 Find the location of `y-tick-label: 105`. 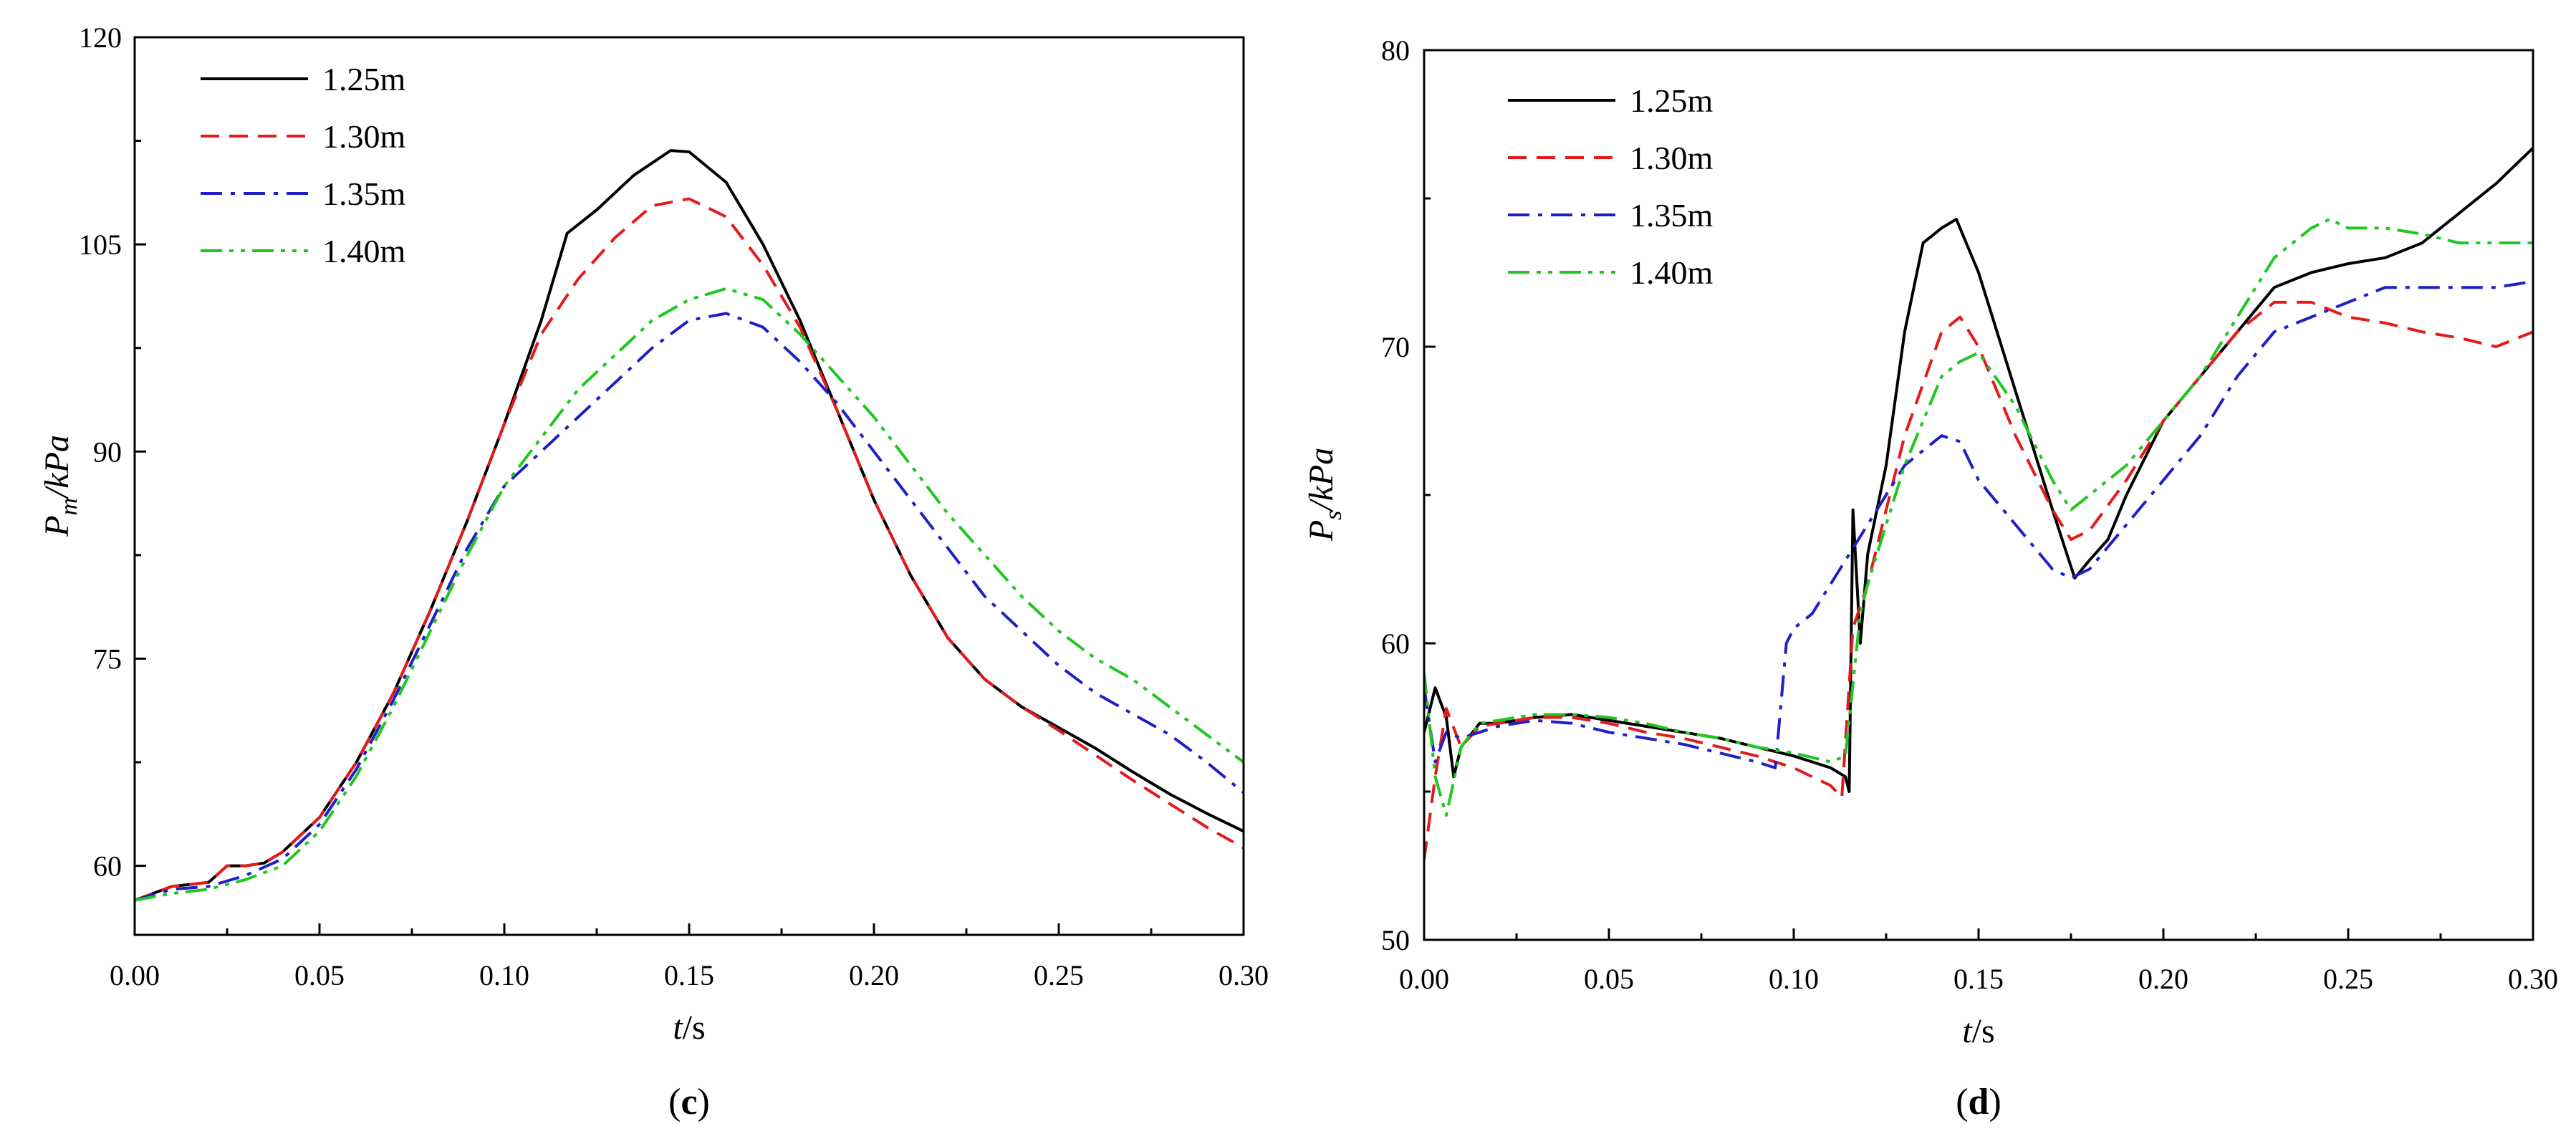

y-tick-label: 105 is located at coordinates (101, 245).